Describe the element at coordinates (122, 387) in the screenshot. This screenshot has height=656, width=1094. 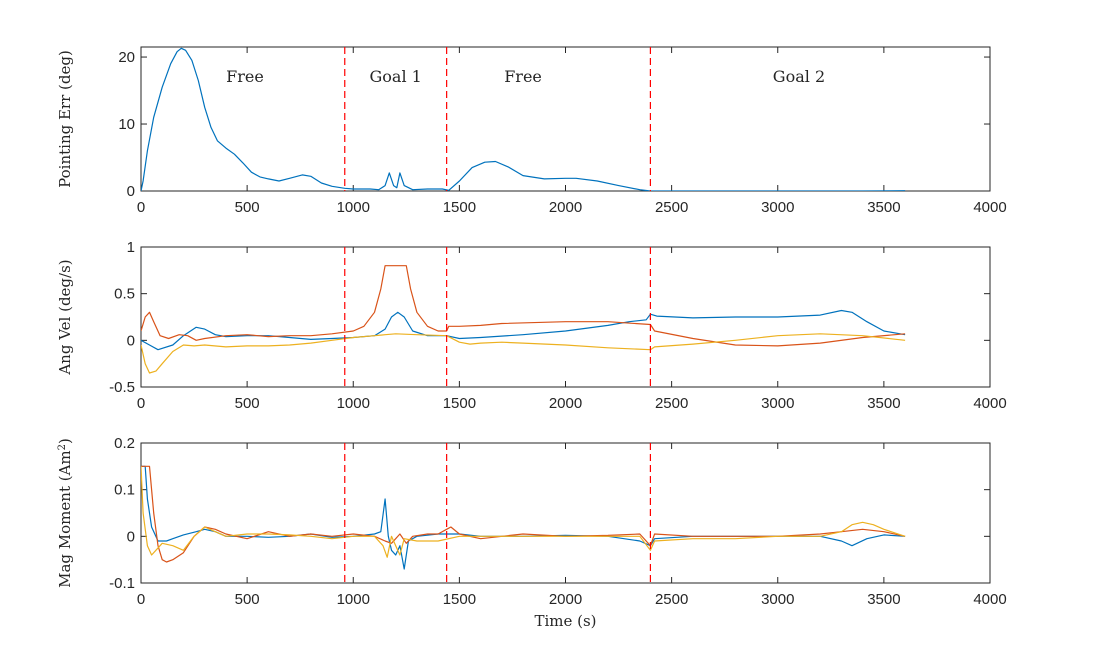
I see `y-tick-label: -0.5` at that location.